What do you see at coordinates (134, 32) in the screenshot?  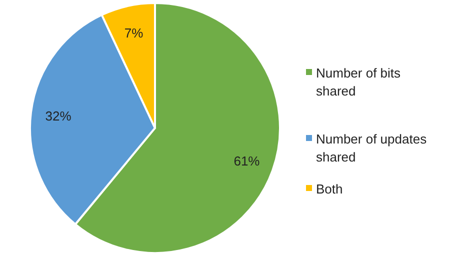 I see `data-label: 7%` at bounding box center [134, 32].